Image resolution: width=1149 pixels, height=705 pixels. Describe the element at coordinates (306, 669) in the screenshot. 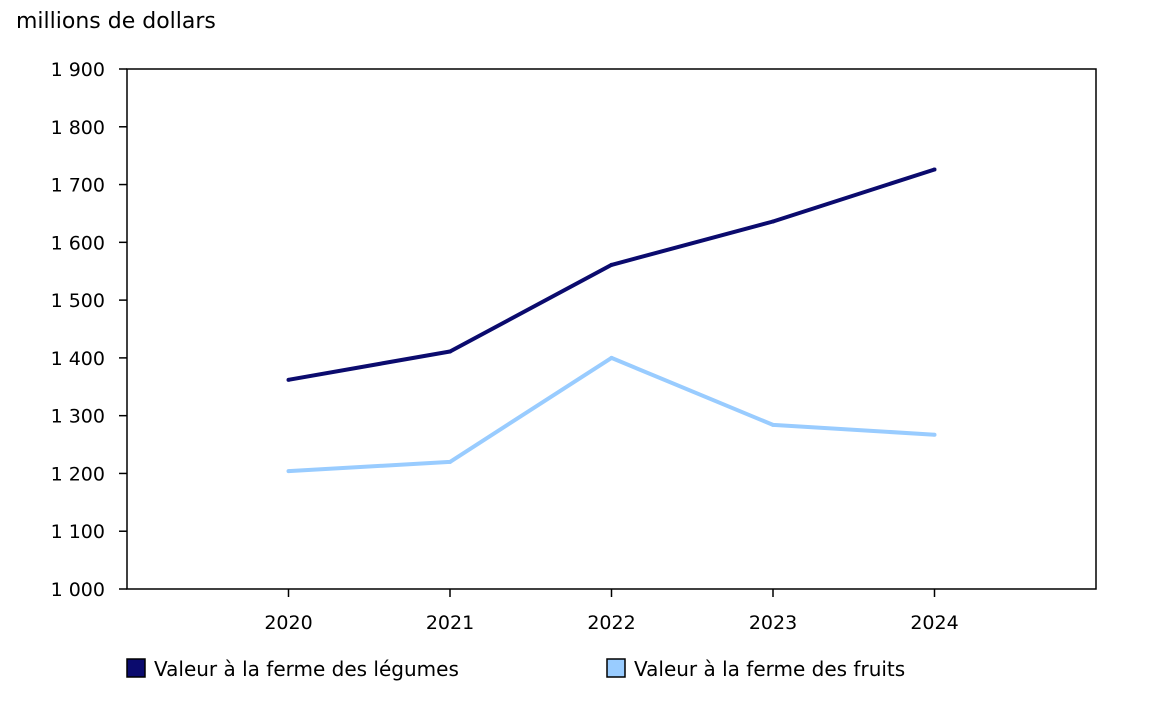

I see `legend-label: Valeur à la ferme des légumes` at that location.